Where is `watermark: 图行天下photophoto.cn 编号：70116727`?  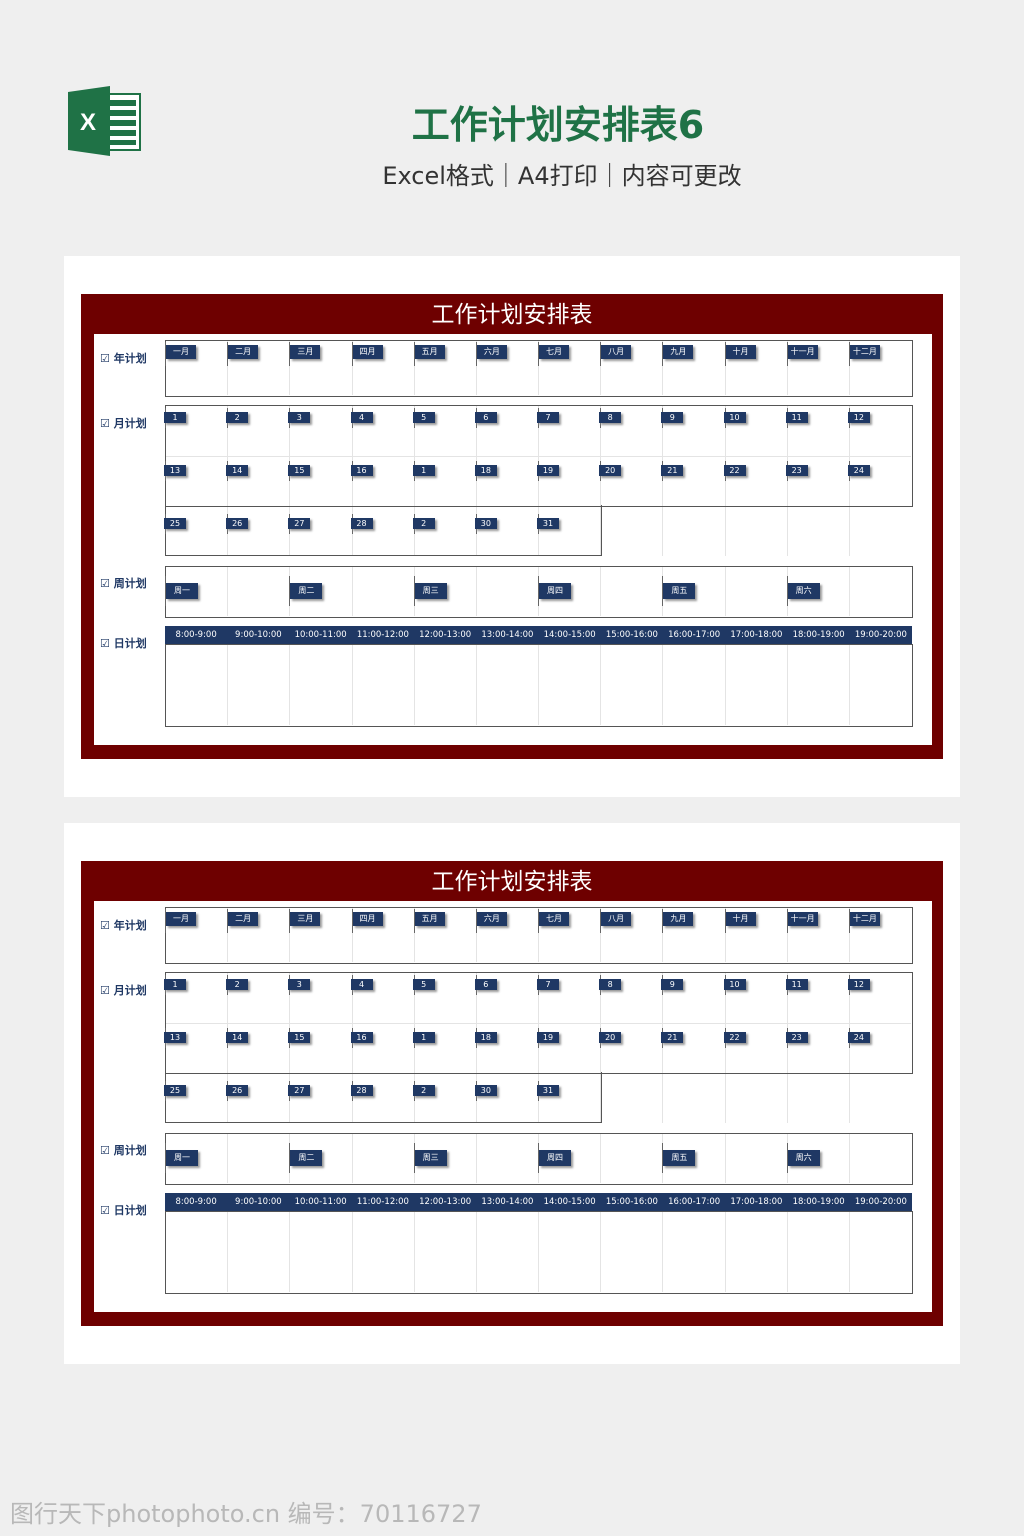 watermark: 图行天下photophoto.cn 编号：70116727 is located at coordinates (246, 1514).